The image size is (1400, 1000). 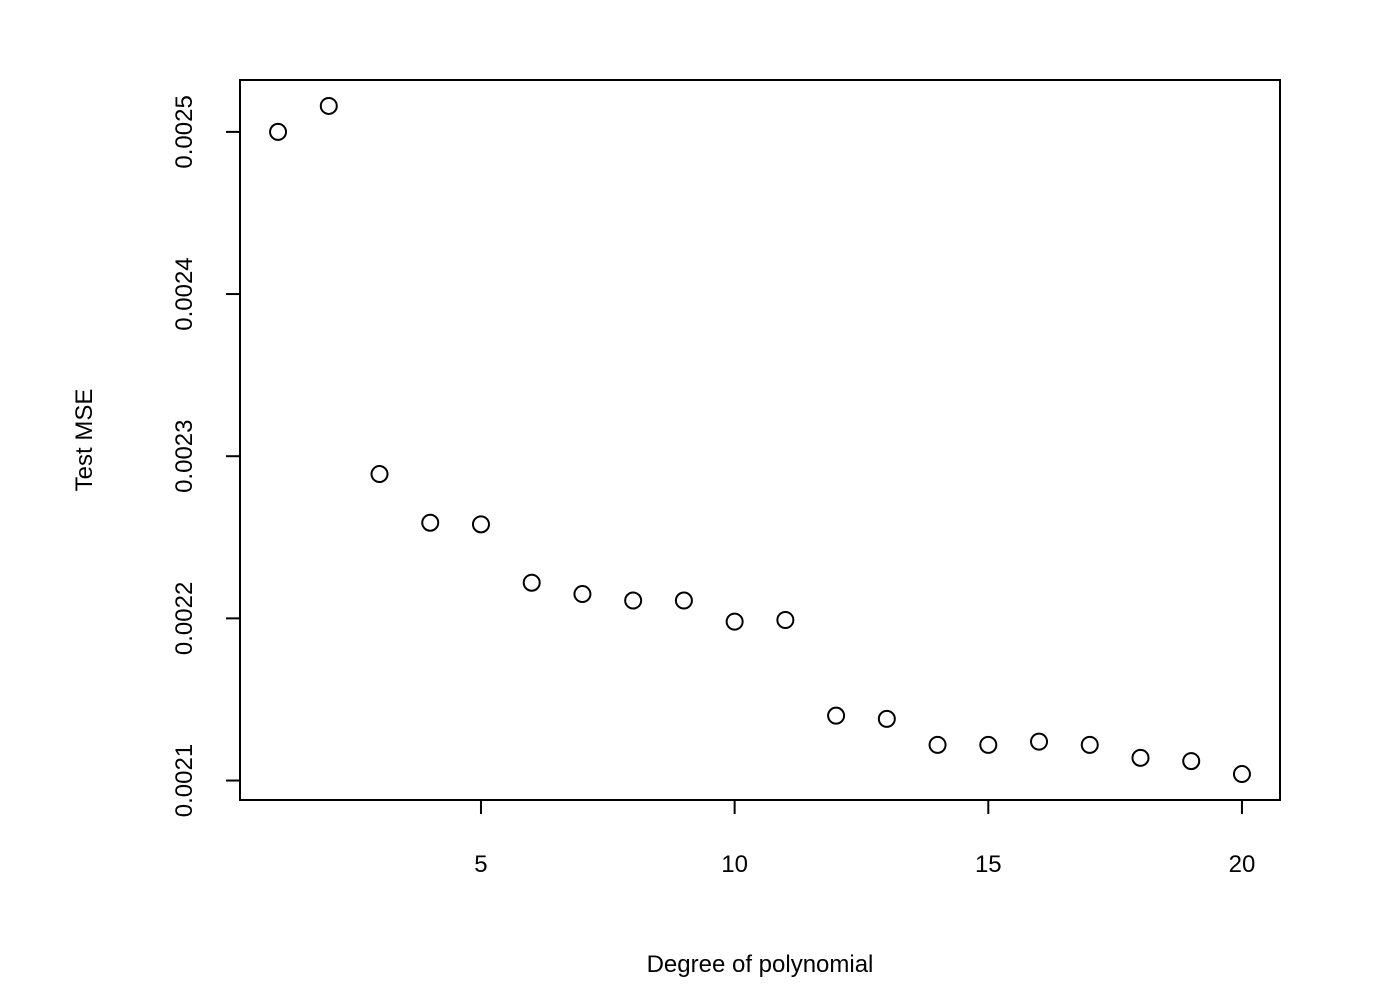 What do you see at coordinates (1242, 864) in the screenshot?
I see `x-tick-label: 20` at bounding box center [1242, 864].